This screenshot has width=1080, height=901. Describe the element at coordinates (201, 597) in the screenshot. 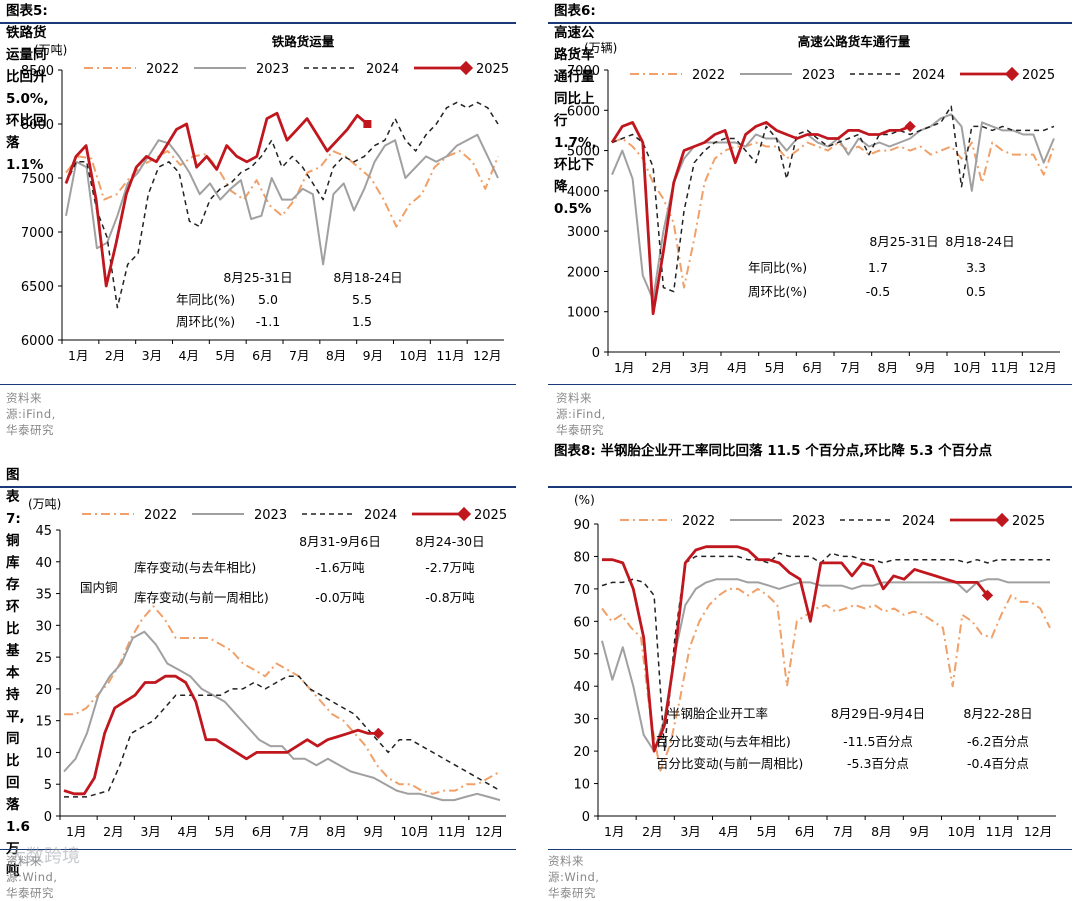

I see `annotation-row-label: 库存变动(与前一周相比)` at that location.